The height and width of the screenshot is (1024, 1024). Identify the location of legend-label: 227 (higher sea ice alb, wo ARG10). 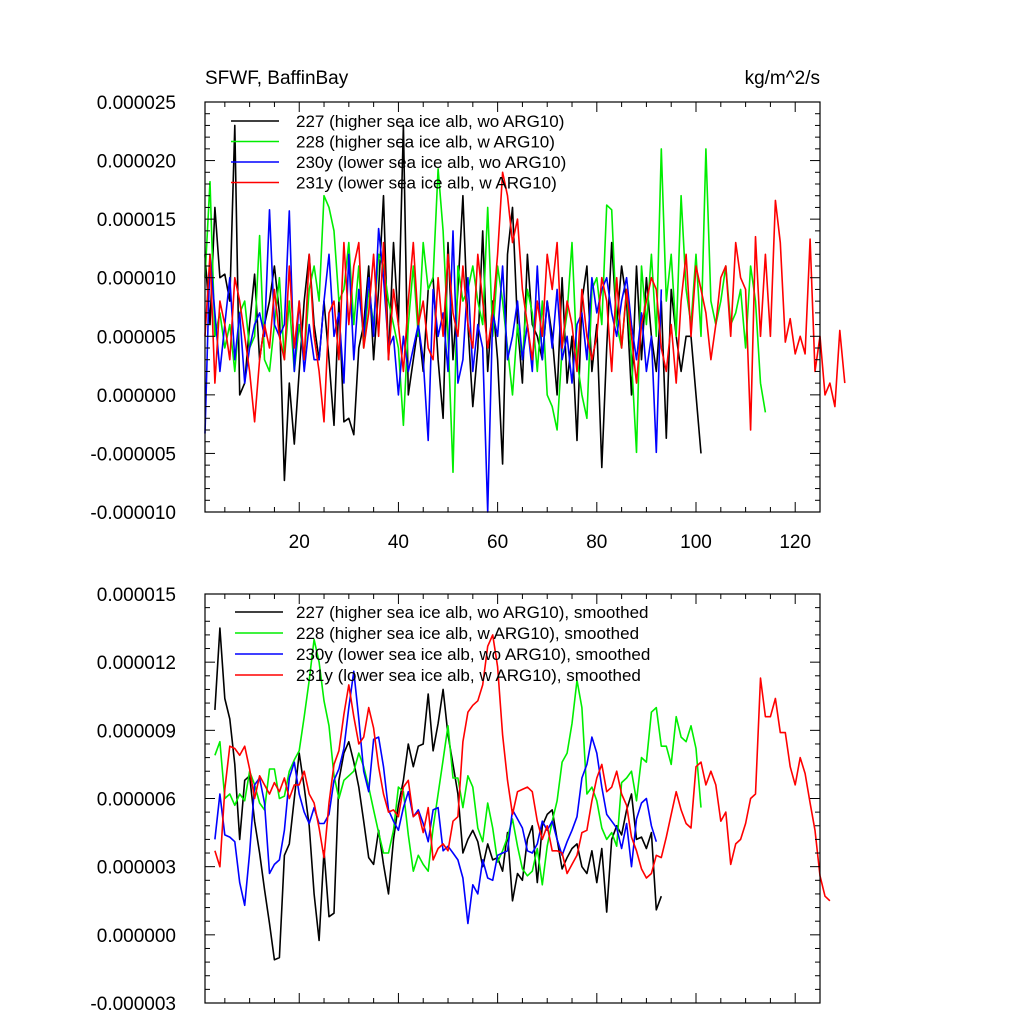
(430, 121).